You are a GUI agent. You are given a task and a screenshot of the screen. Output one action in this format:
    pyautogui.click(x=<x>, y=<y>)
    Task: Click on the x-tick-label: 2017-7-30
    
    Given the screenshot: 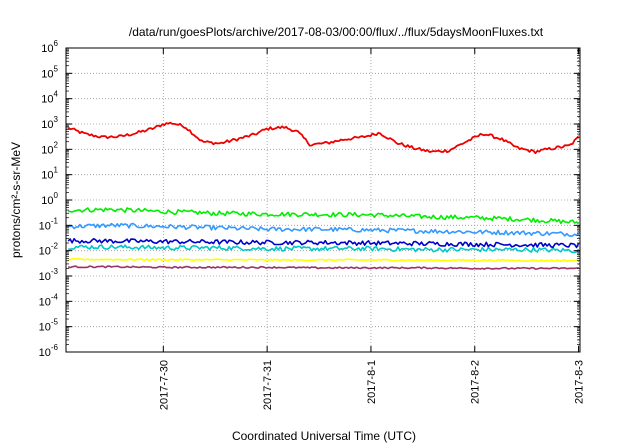 What is the action you would take?
    pyautogui.click(x=164, y=385)
    